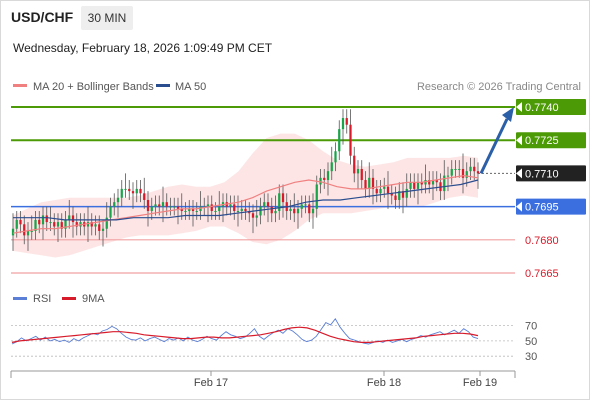 Image resolution: width=590 pixels, height=400 pixels. Describe the element at coordinates (531, 357) in the screenshot. I see `rsi-tick-30: 30` at that location.